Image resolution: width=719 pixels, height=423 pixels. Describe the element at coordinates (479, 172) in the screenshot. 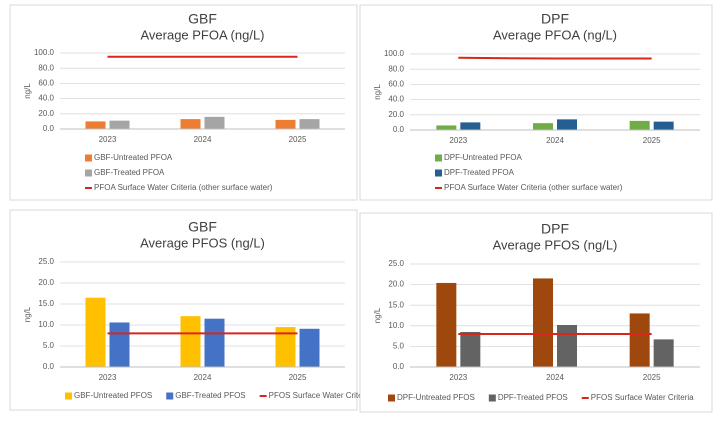

I see `legend-label: DPF-Treated PFOA` at that location.